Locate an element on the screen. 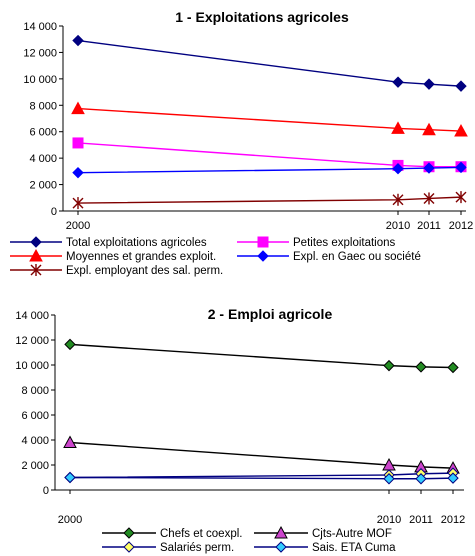 The image size is (475, 556). legend-label: Total exploitations agricoles is located at coordinates (136, 243).